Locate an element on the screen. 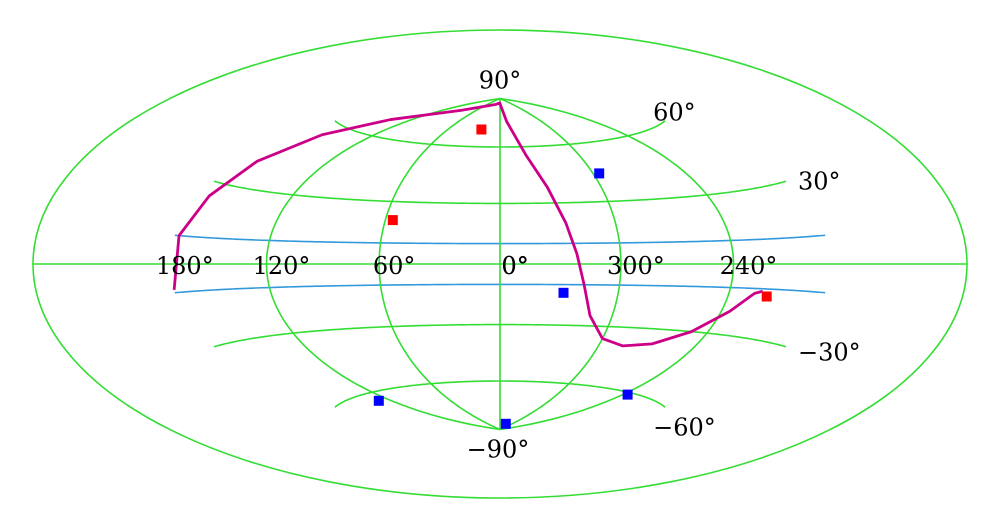  longitude-label: 120° is located at coordinates (282, 266).